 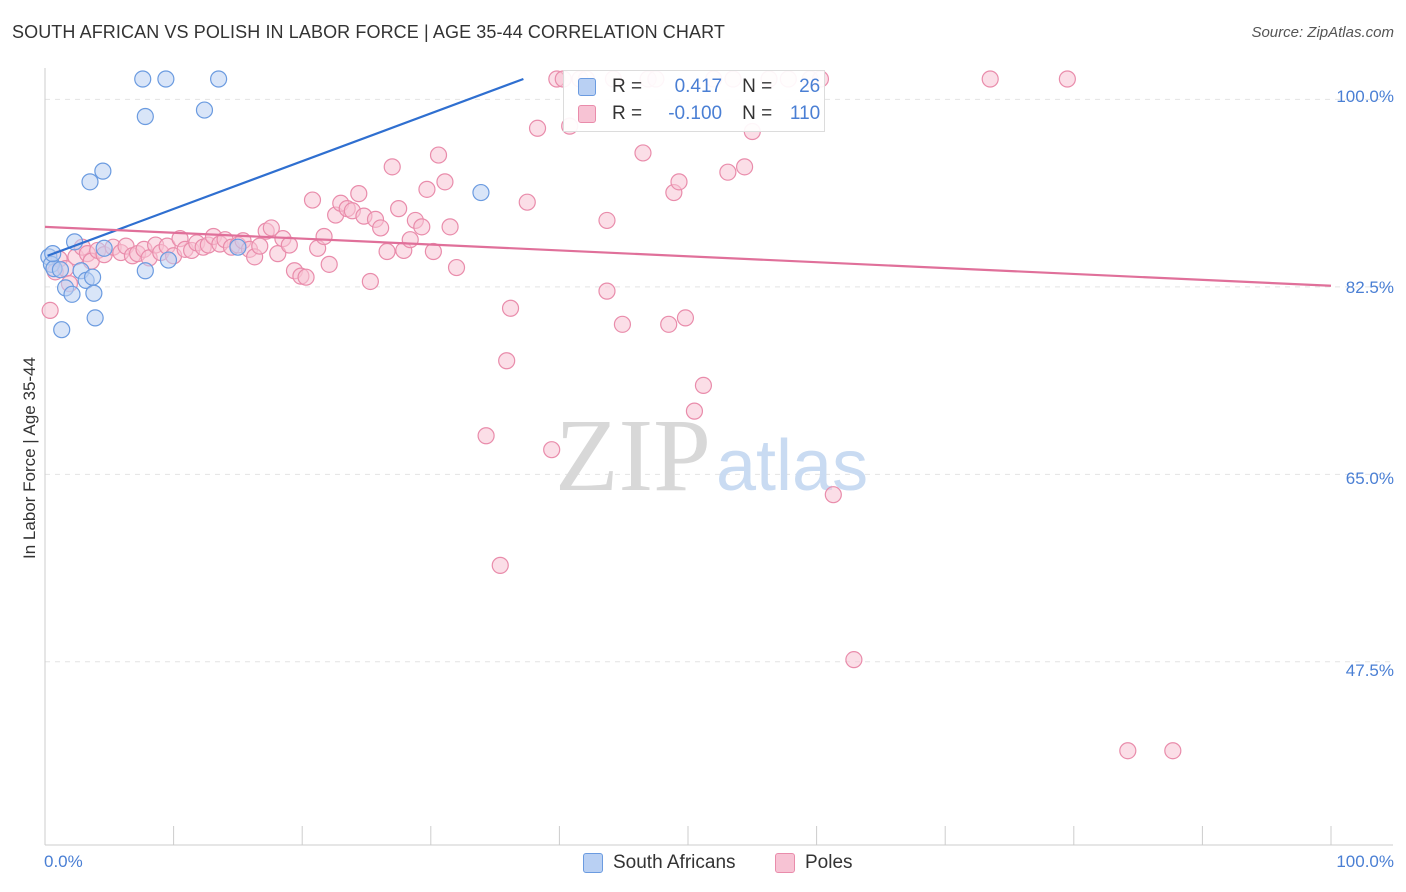 What do you see at coordinates (674, 862) in the screenshot?
I see `bottom-legend-label-south-africans: South Africans` at bounding box center [674, 862].